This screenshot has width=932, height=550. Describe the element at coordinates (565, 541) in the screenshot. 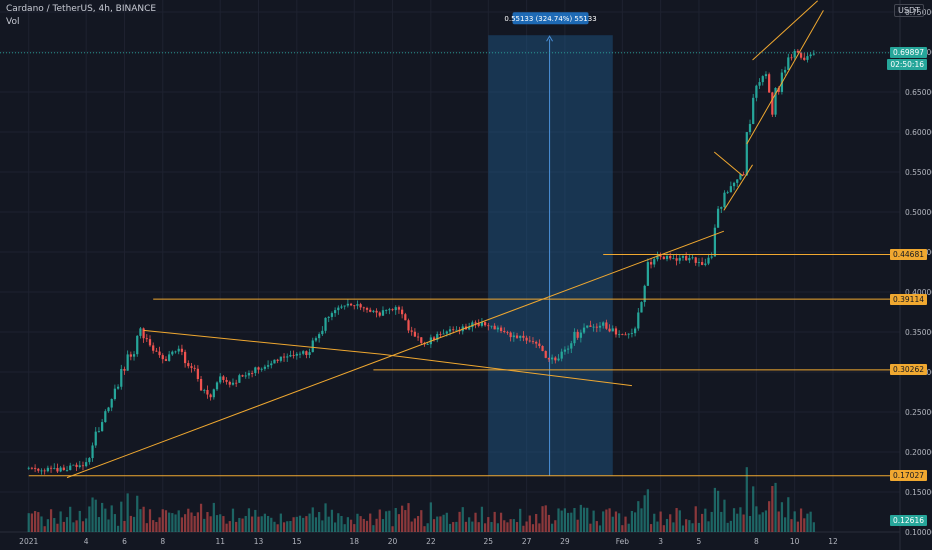

I see `x-tick-label: 29` at that location.